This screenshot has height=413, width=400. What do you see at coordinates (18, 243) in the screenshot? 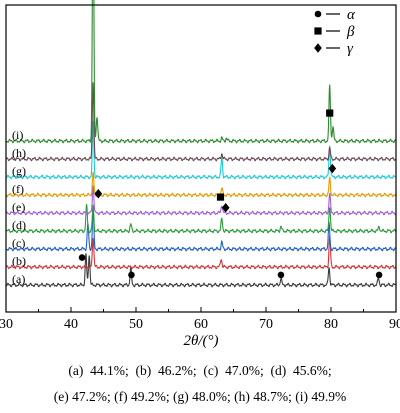
I see `series-label: (c)` at bounding box center [18, 243].